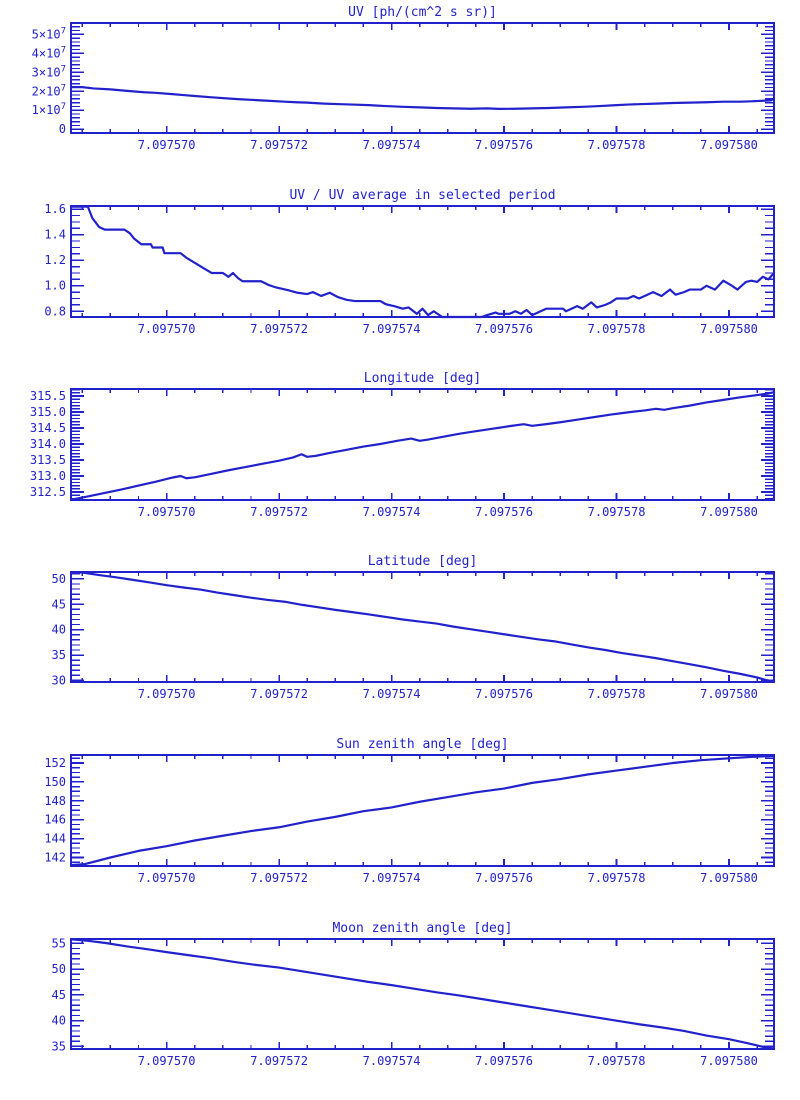 This screenshot has height=1100, width=800. Describe the element at coordinates (55, 763) in the screenshot. I see `y-axis-tick-label: 152` at that location.